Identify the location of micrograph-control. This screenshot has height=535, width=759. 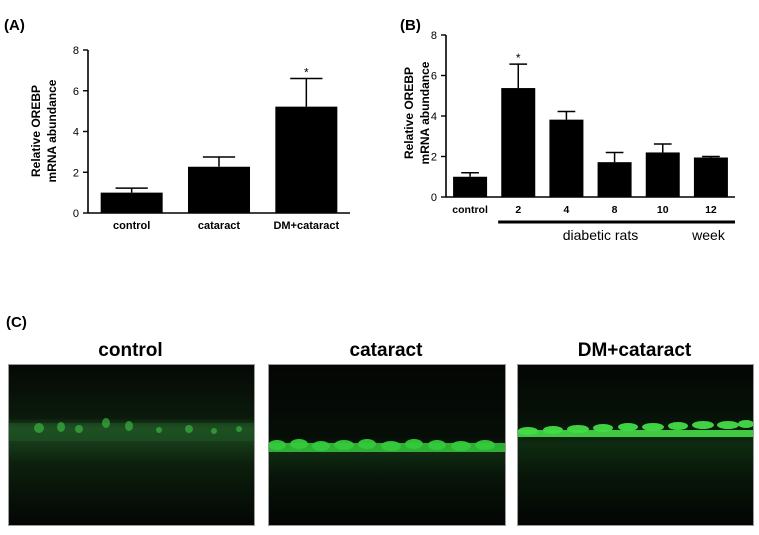
(131, 445).